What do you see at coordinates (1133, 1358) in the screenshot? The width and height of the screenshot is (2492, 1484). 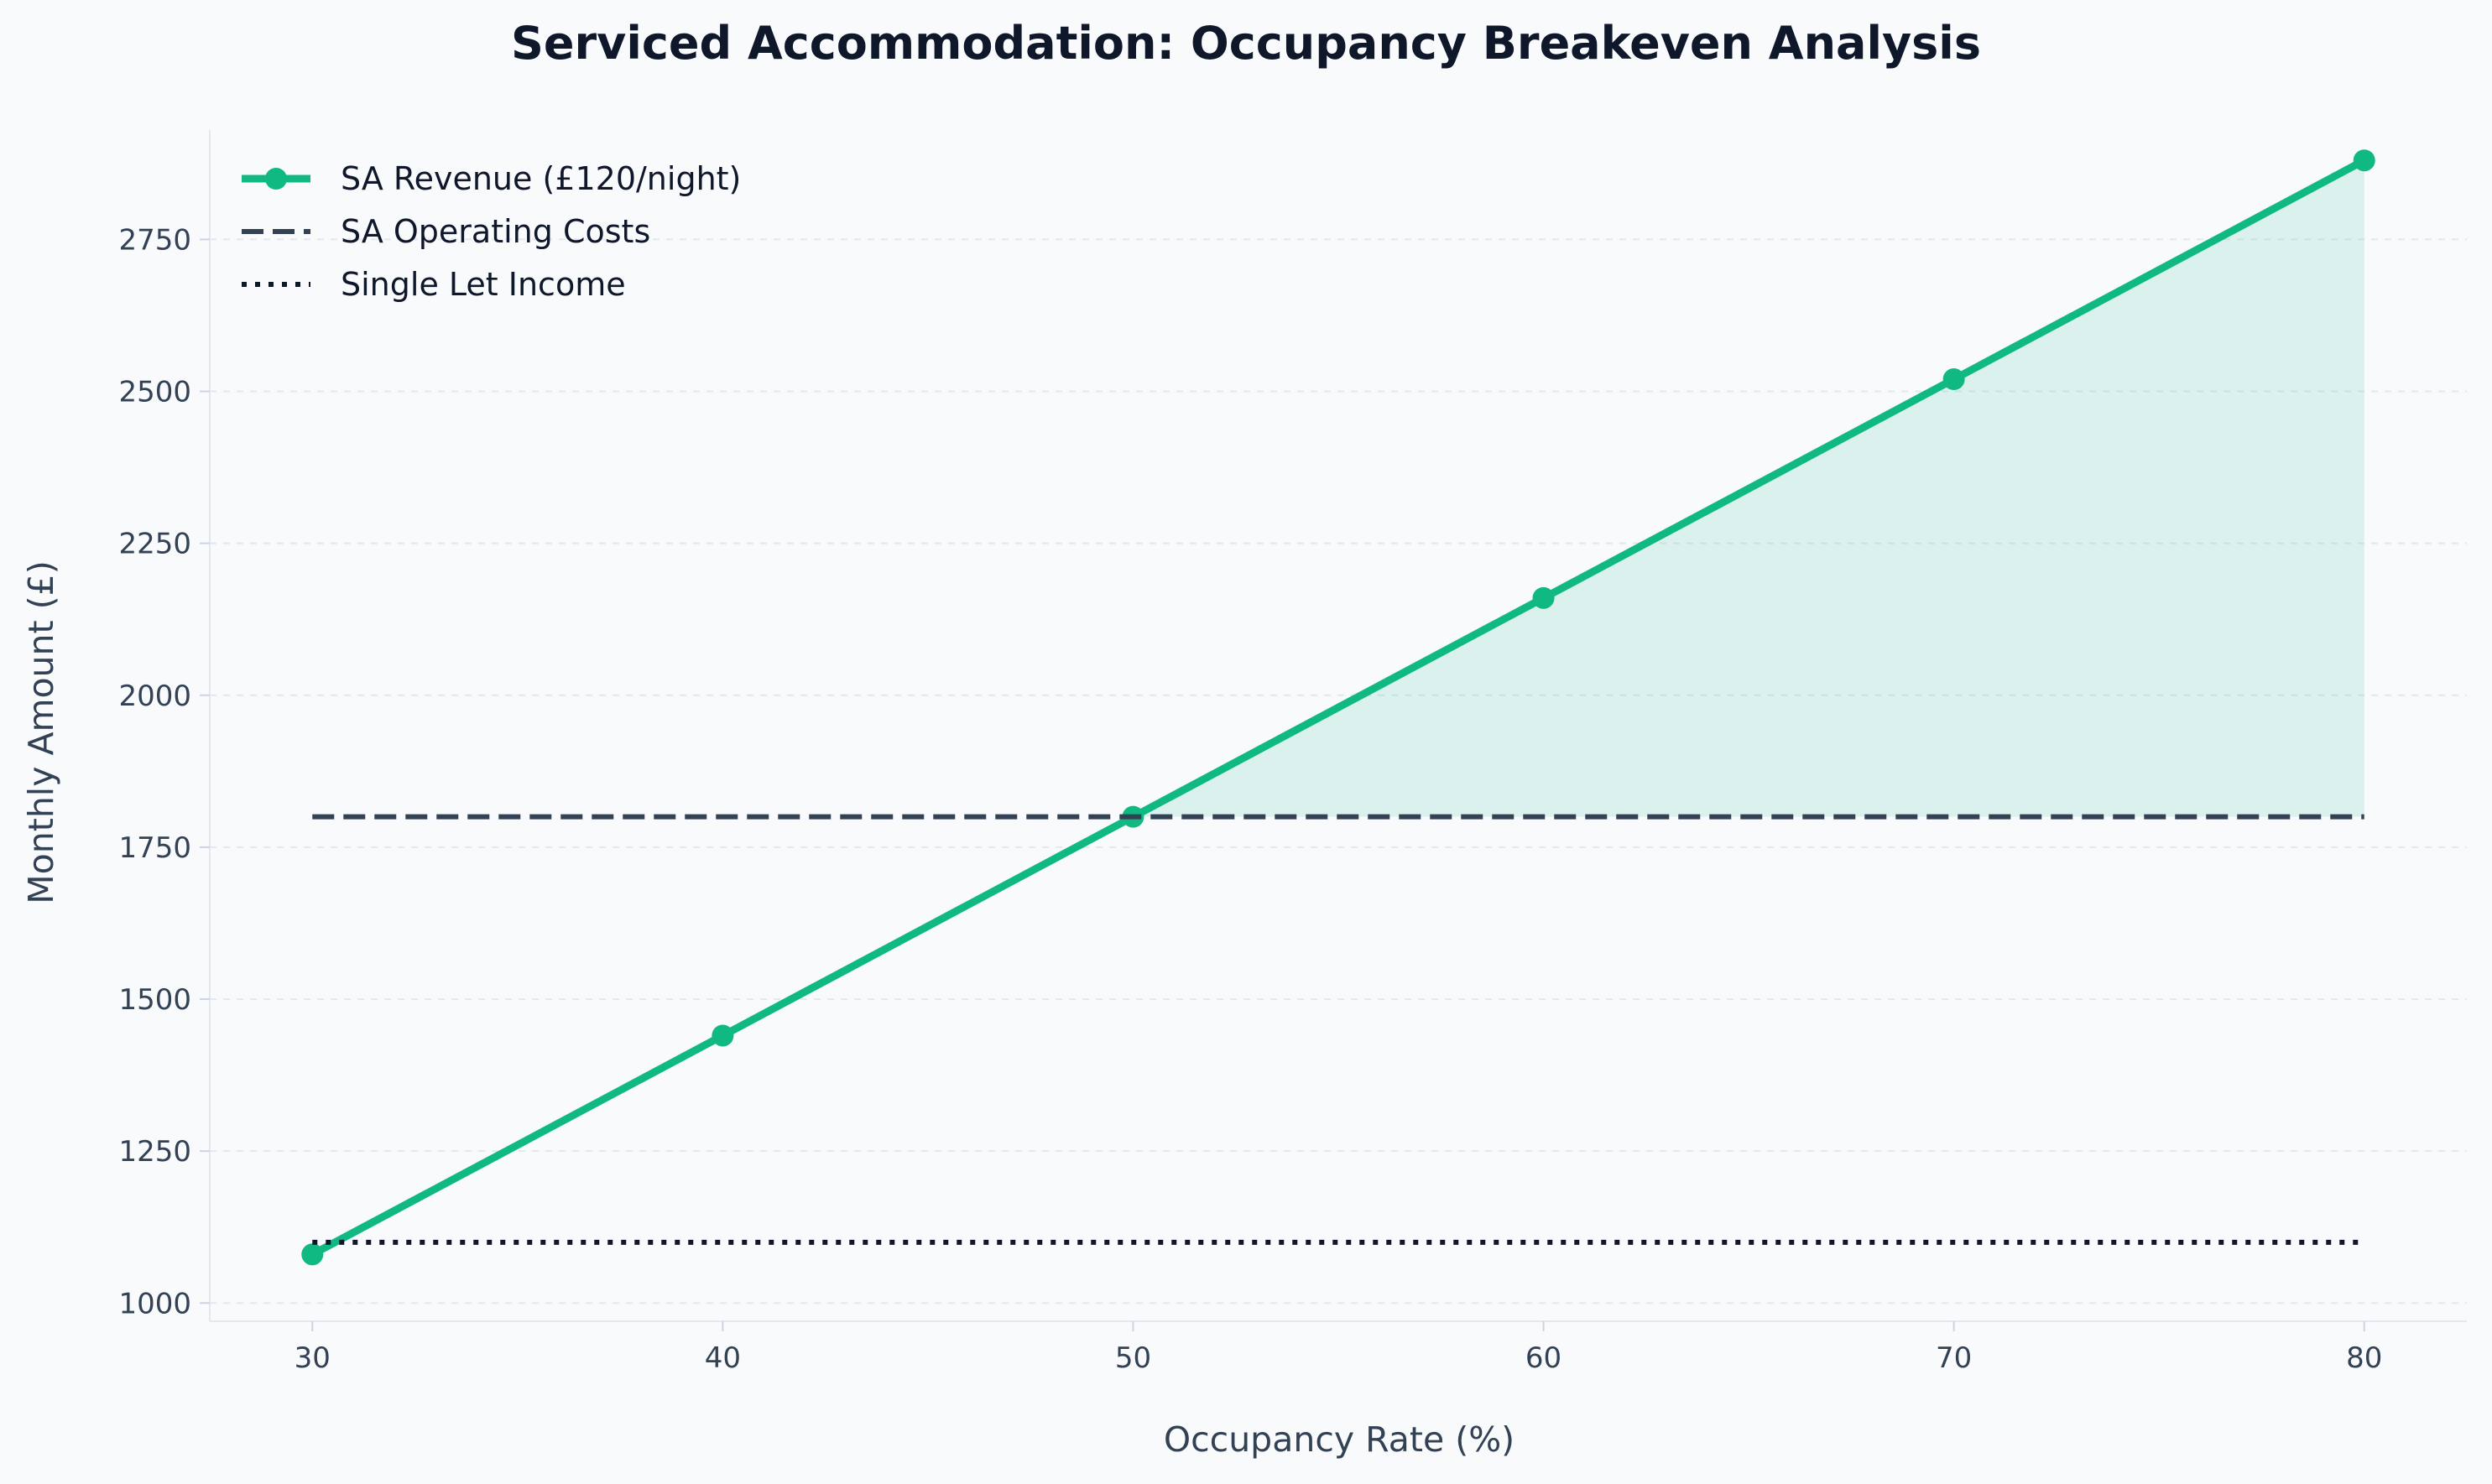 I see `x-tick-label: 50` at bounding box center [1133, 1358].